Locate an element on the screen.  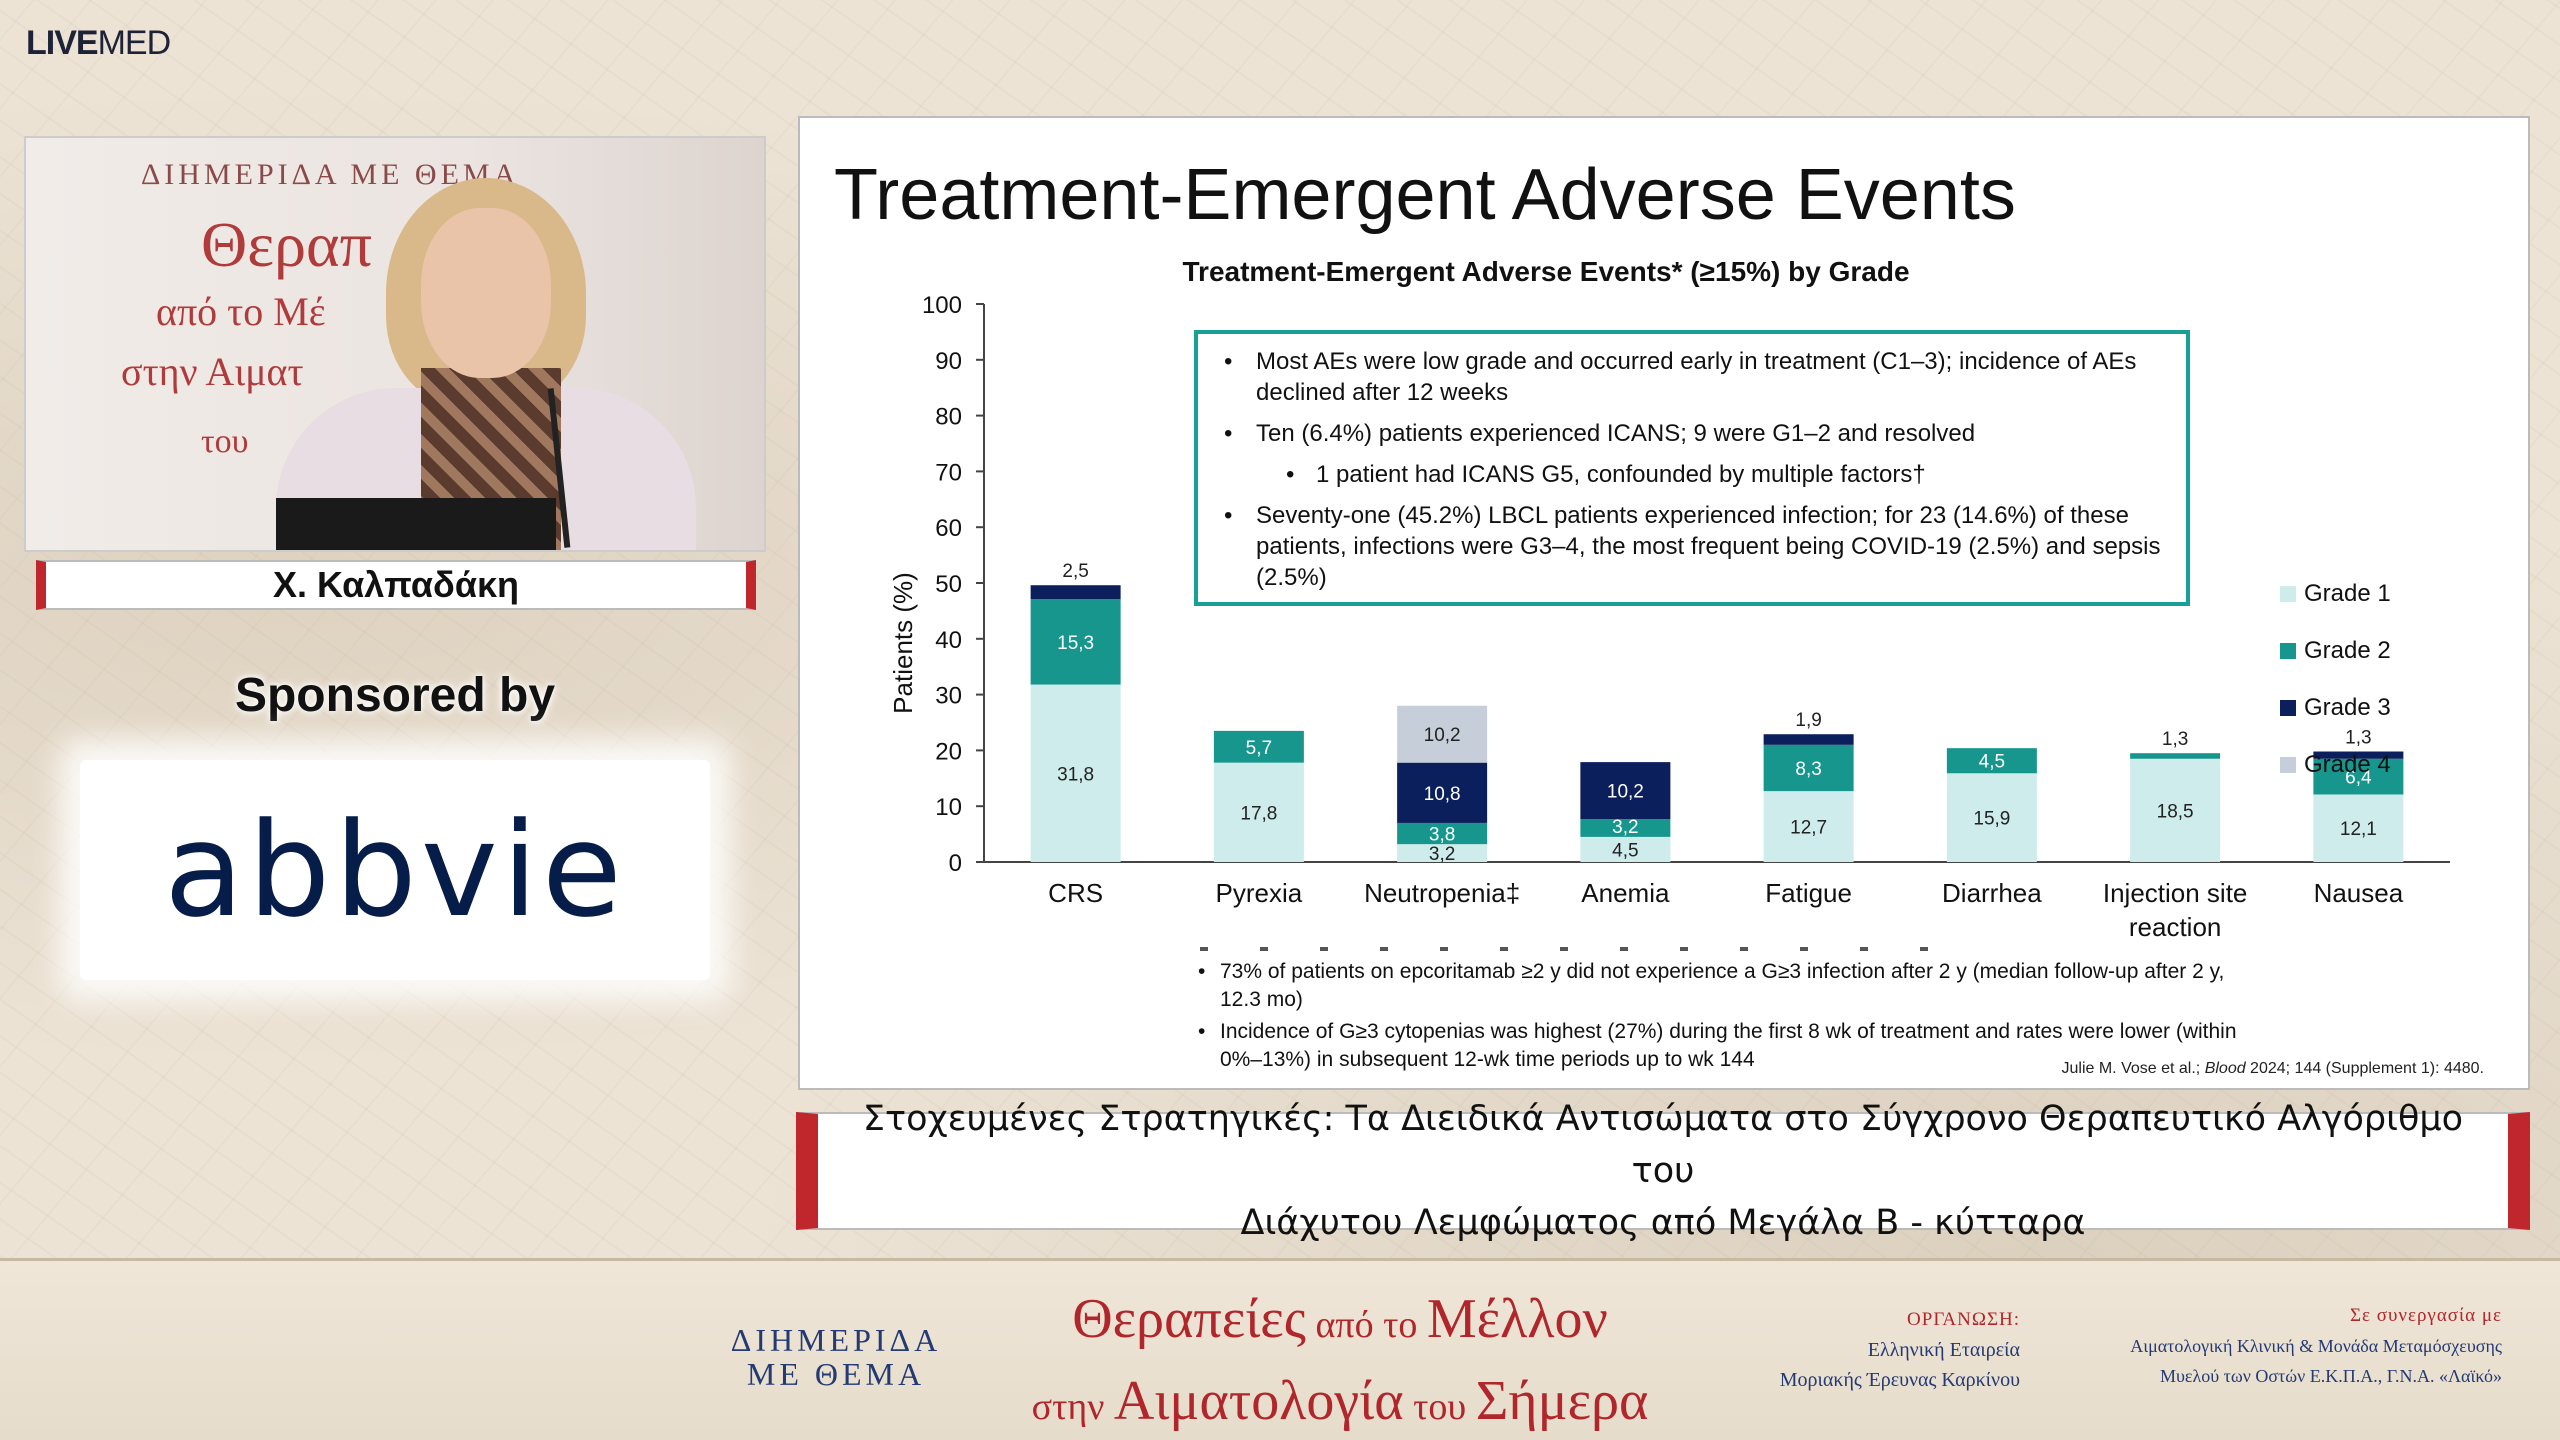
footer-left-line-2: ΜΕ ΘΕΜΑ is located at coordinates (836, 1374).